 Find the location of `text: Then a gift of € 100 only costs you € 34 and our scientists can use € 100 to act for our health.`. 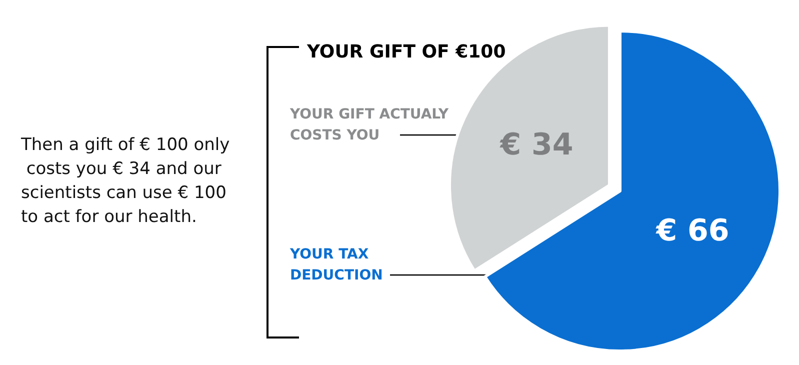

text: Then a gift of € 100 only costs you € 34 and our scientists can use € 100 to act for our health. is located at coordinates (126, 181).